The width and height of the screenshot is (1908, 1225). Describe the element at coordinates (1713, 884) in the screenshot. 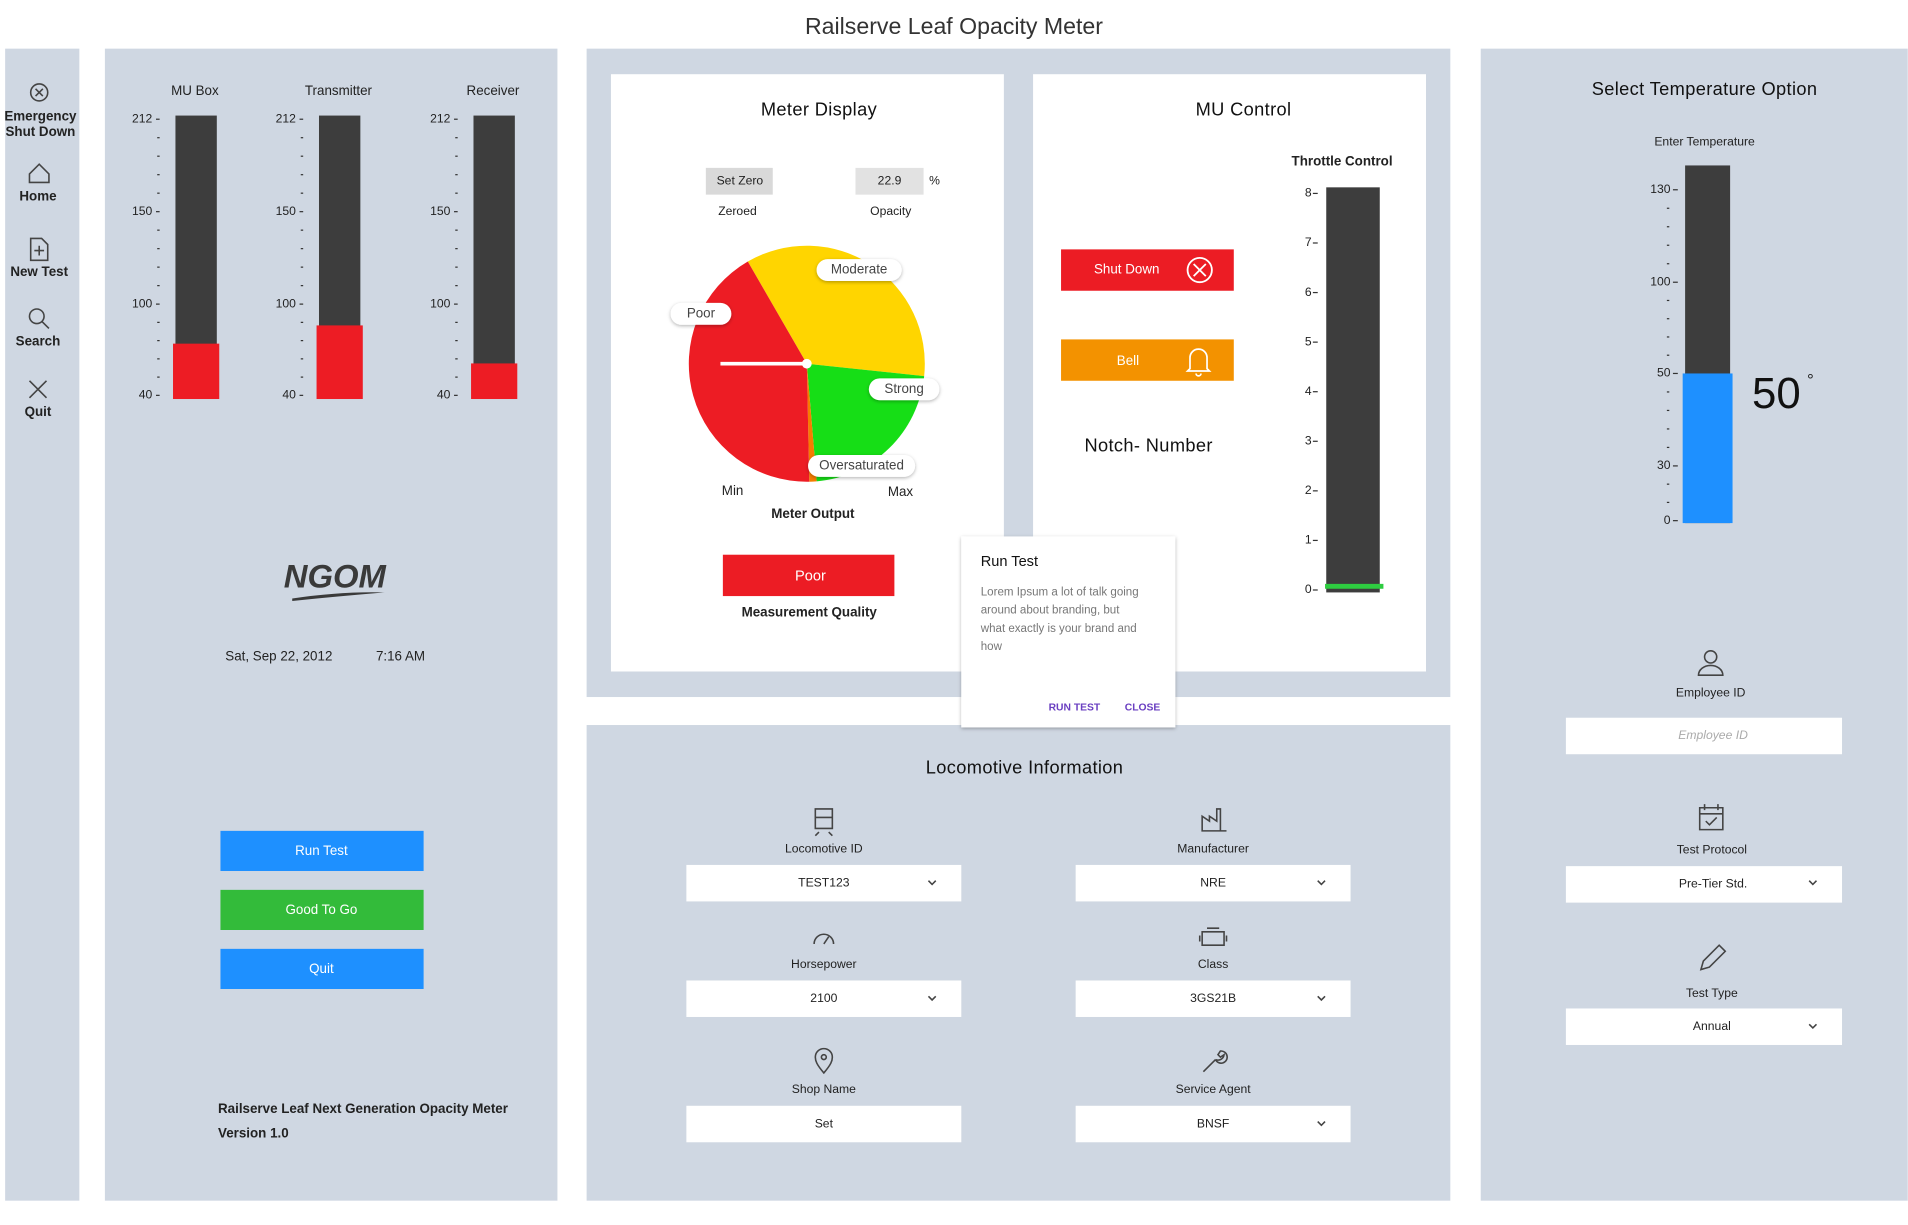

I see `dropdown-value: Pre-Tier Std.` at that location.